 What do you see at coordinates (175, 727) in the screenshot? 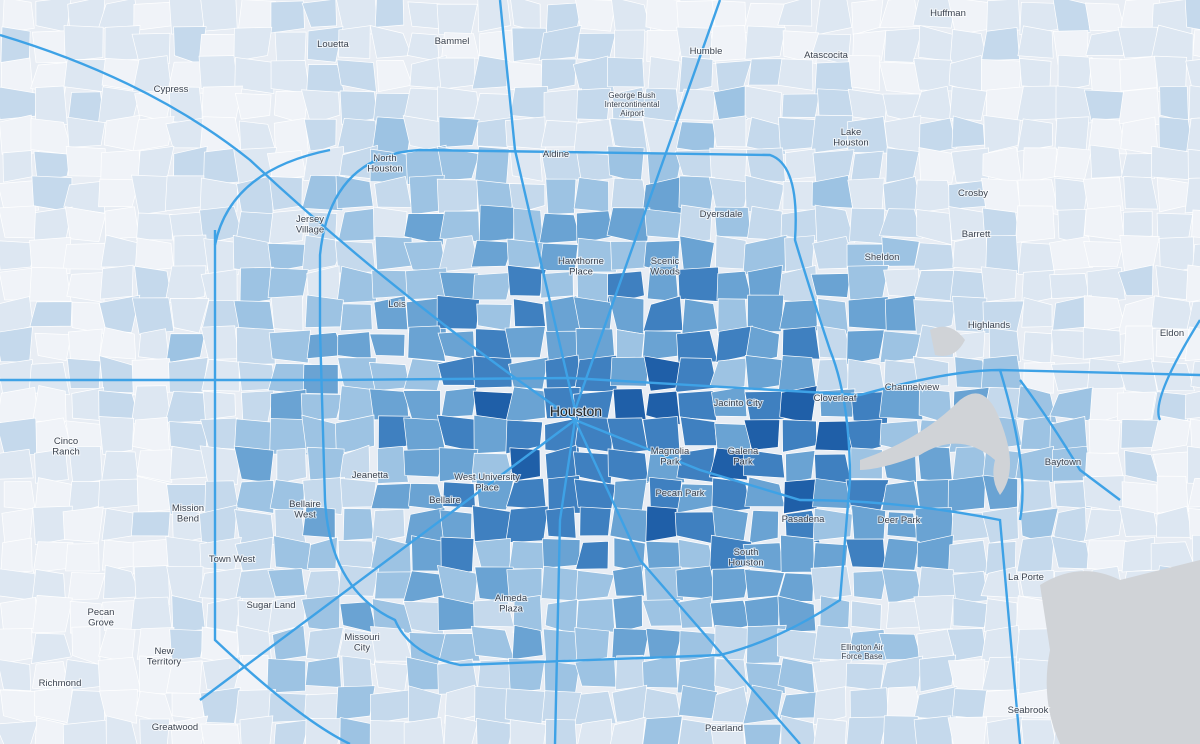
I see `place-label-line: Greatwood` at bounding box center [175, 727].